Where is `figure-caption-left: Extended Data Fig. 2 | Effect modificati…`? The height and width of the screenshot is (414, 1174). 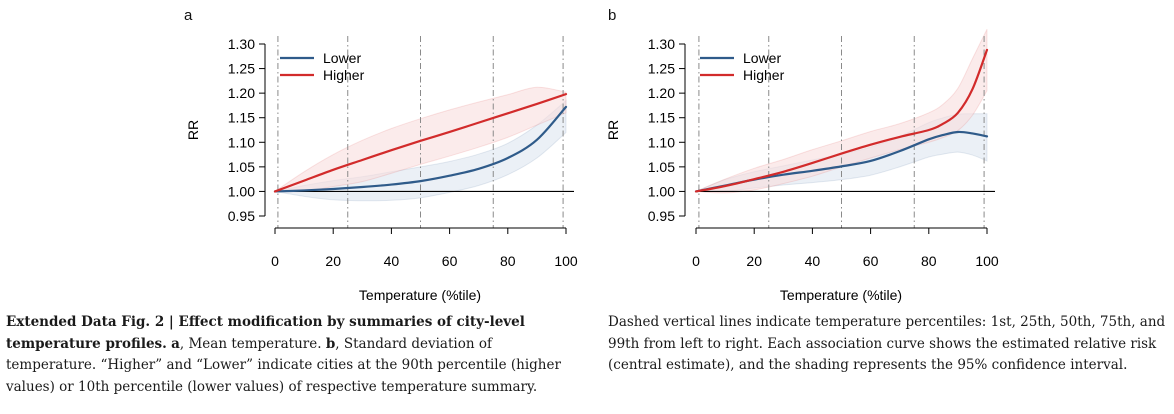 figure-caption-left: Extended Data Fig. 2 | Effect modificati… is located at coordinates (295, 355).